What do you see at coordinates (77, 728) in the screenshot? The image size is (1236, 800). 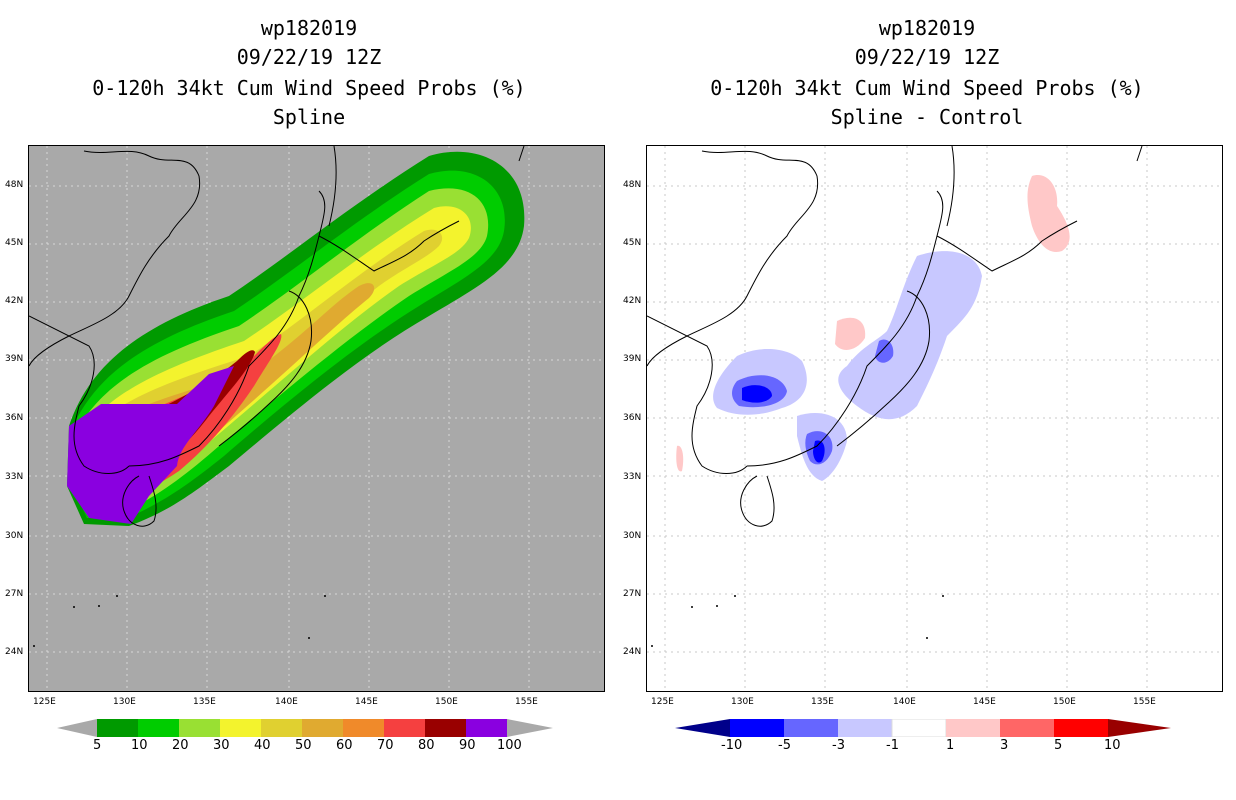 I see `colorbar-under-arrow` at bounding box center [77, 728].